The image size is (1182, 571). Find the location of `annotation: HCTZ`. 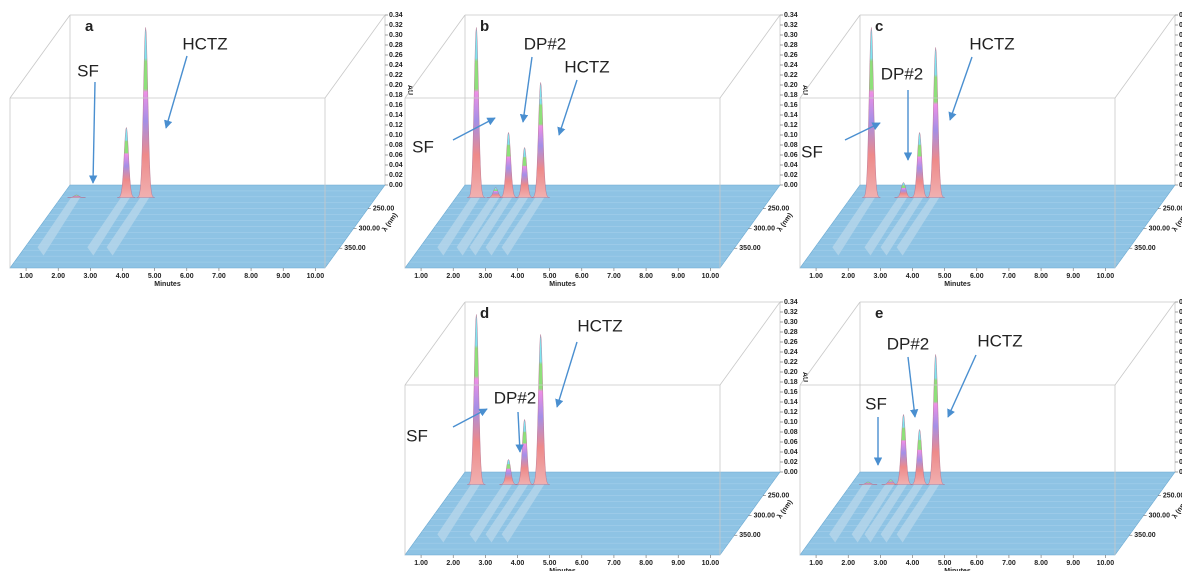

annotation: HCTZ is located at coordinates (991, 43).